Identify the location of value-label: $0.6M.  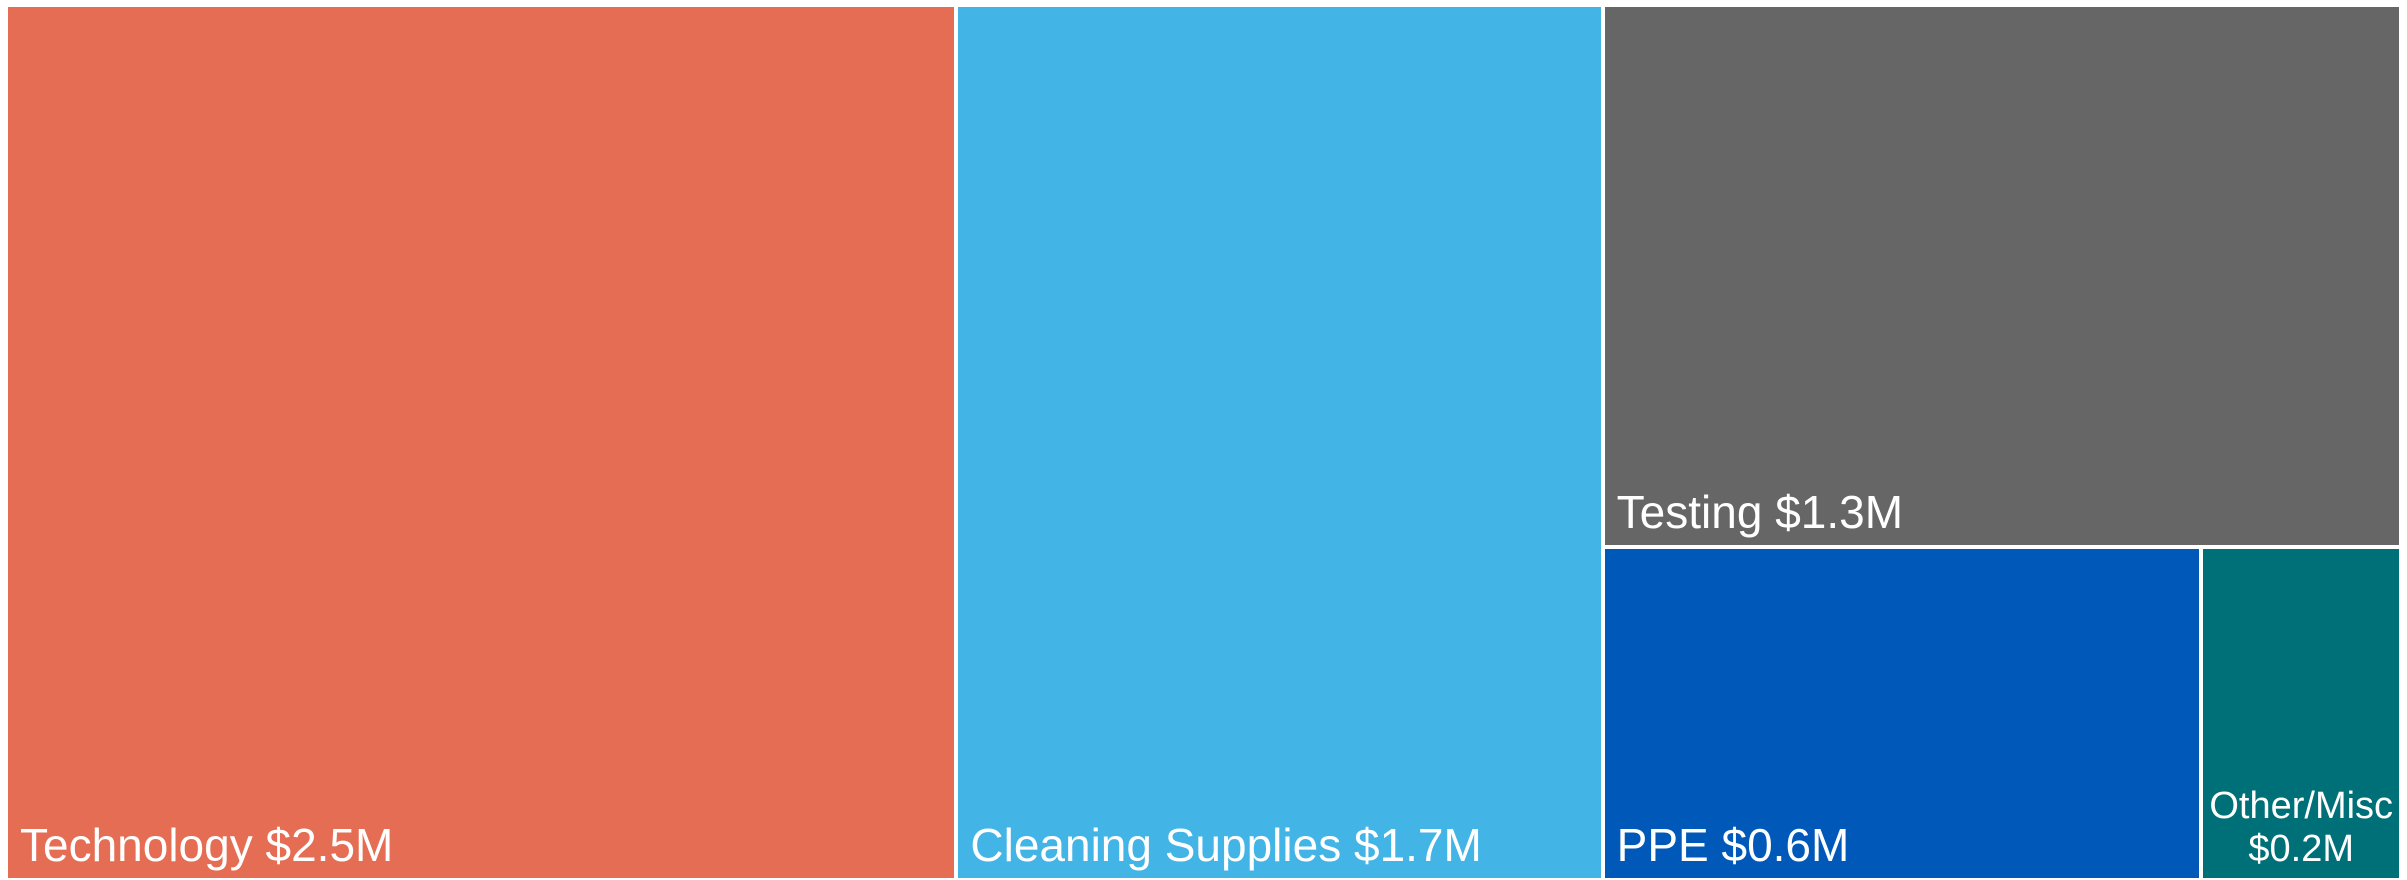
(1785, 845).